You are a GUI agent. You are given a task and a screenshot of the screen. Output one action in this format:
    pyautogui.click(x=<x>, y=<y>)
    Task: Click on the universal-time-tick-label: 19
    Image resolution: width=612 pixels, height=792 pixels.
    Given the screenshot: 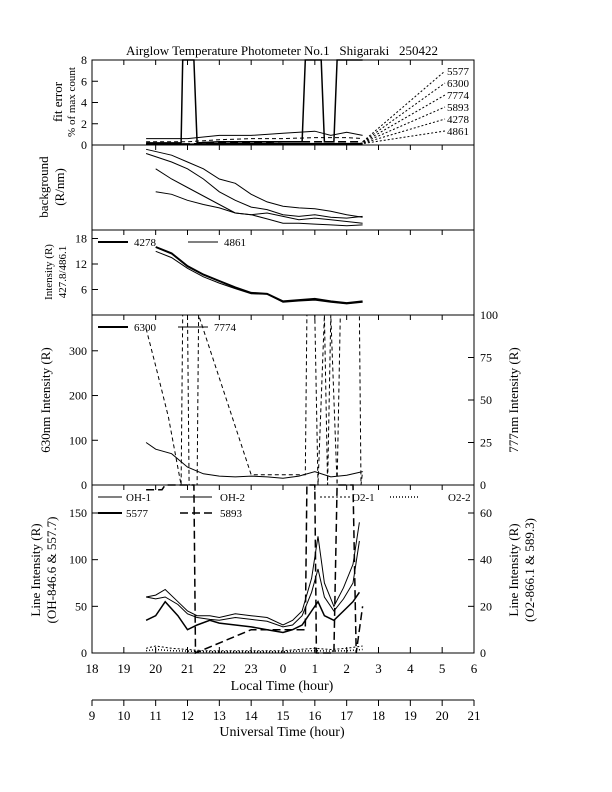 What is the action you would take?
    pyautogui.click(x=410, y=715)
    